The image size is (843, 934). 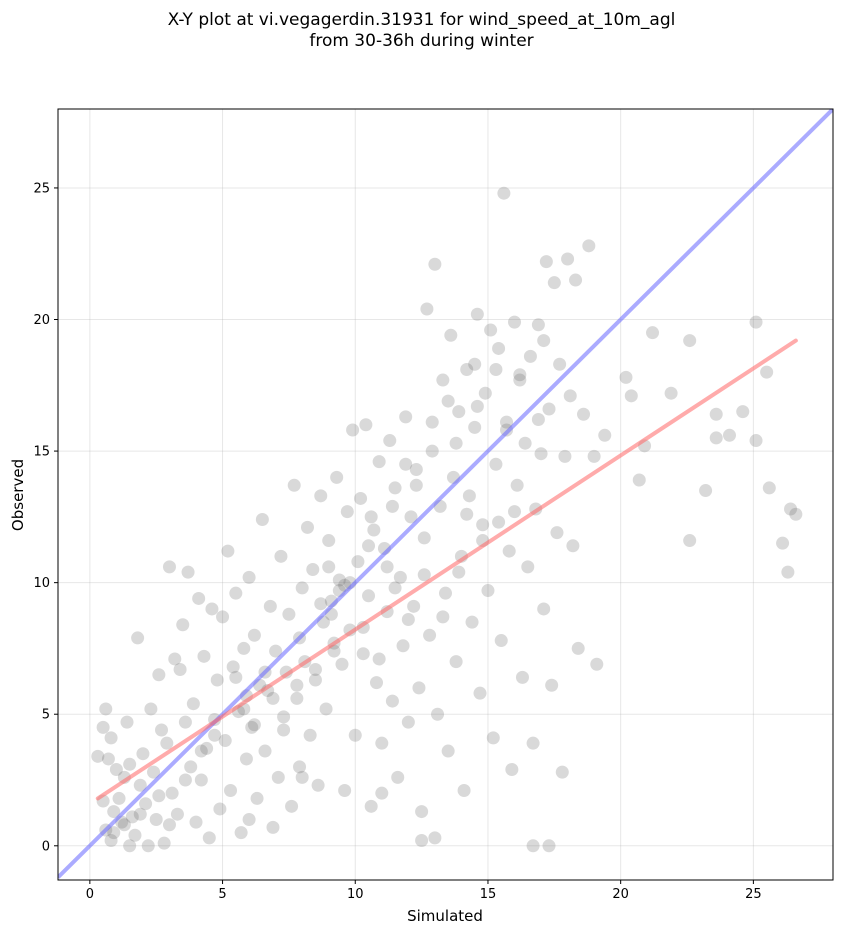 I want to click on y-tick-label: 5, so click(x=46, y=715).